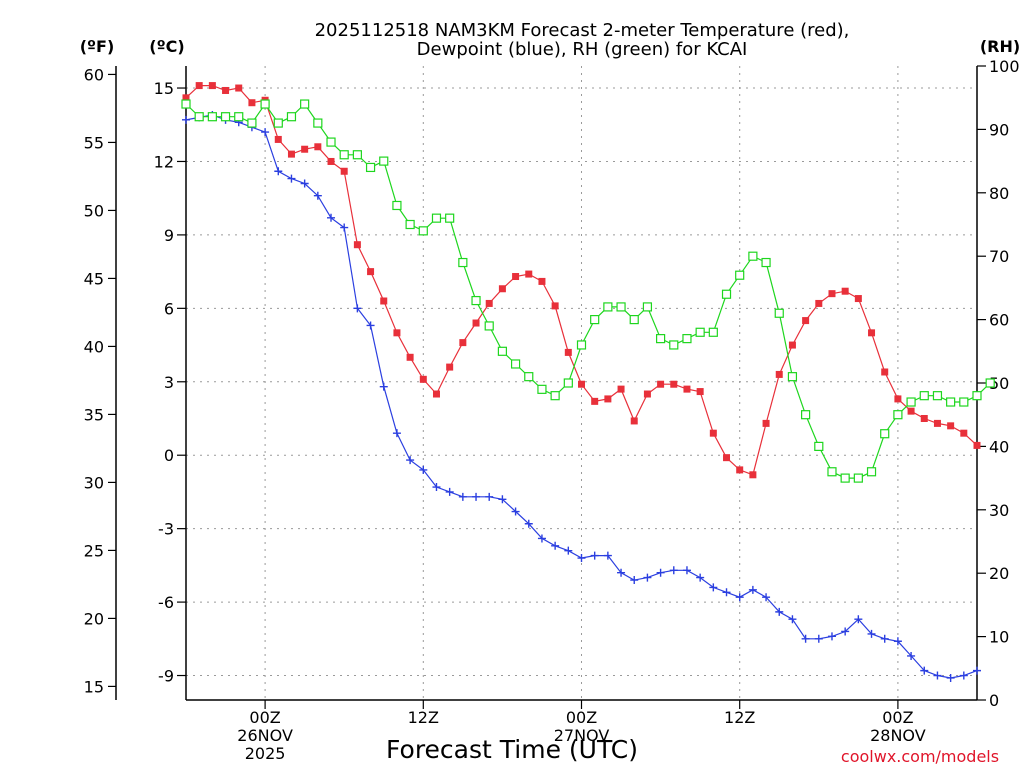 The image size is (1024, 768). I want to click on celsius-tick-label: -6, so click(166, 602).